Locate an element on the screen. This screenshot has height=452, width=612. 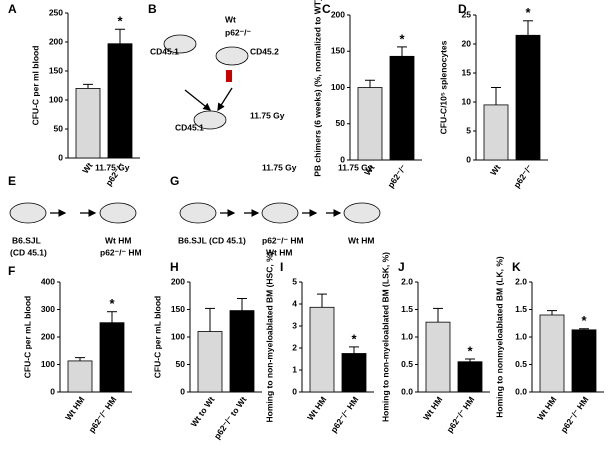
x-tick-label: p62⁻/⁻ HM is located at coordinates (574, 415).